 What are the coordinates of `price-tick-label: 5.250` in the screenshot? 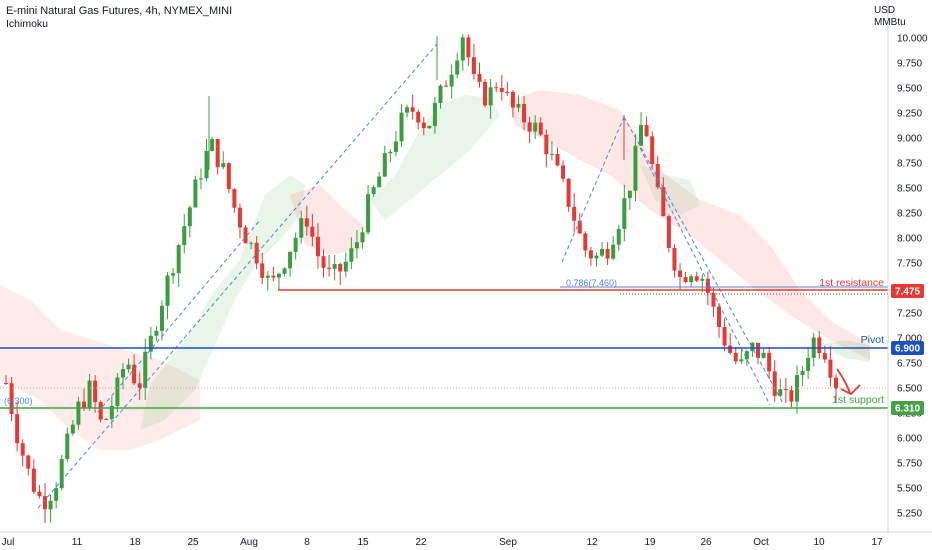 It's located at (909, 514).